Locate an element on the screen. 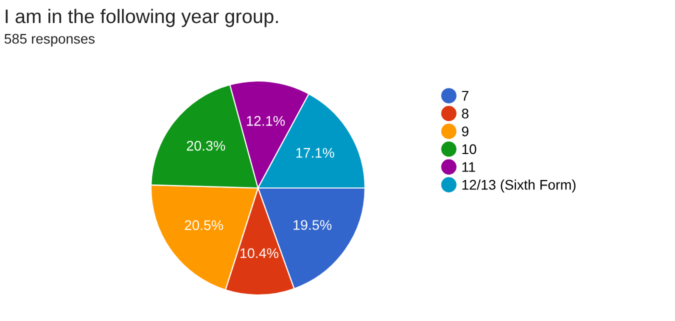 This screenshot has height=321, width=675. legend-label: 12/13 (Sixth Form) is located at coordinates (519, 186).